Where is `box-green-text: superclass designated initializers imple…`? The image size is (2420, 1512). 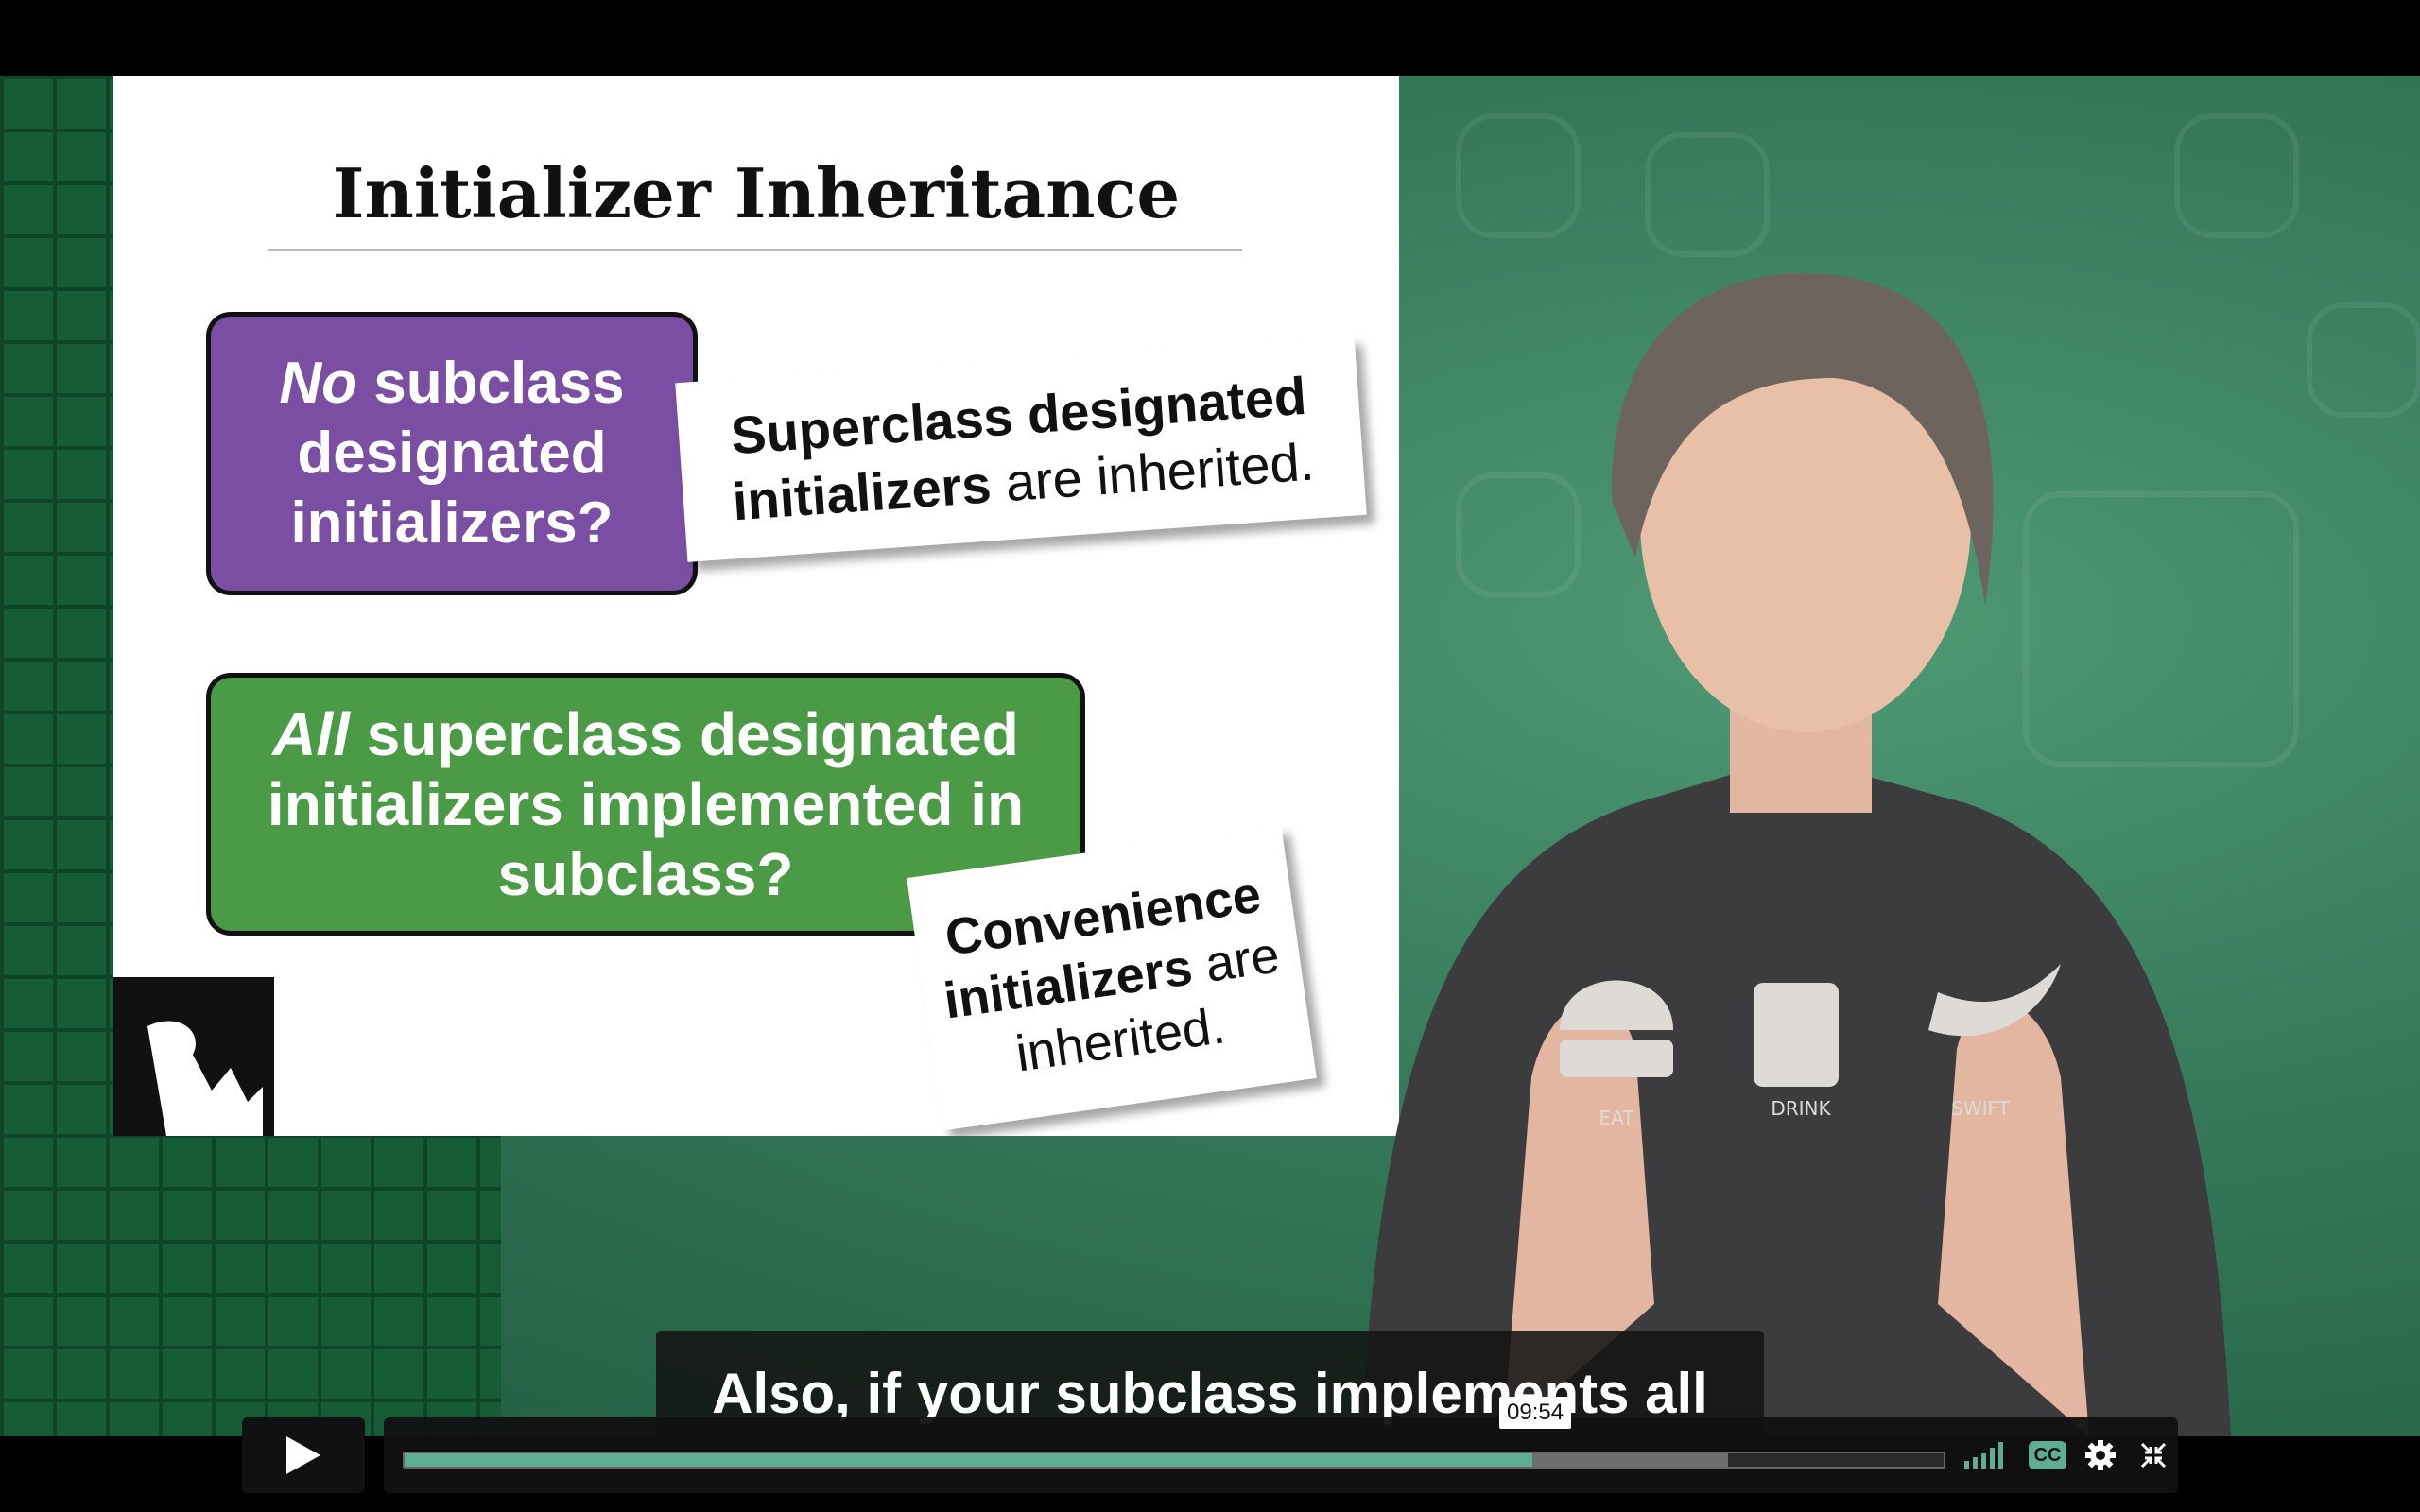
box-green-text: superclass designated initializers imple… is located at coordinates (646, 804).